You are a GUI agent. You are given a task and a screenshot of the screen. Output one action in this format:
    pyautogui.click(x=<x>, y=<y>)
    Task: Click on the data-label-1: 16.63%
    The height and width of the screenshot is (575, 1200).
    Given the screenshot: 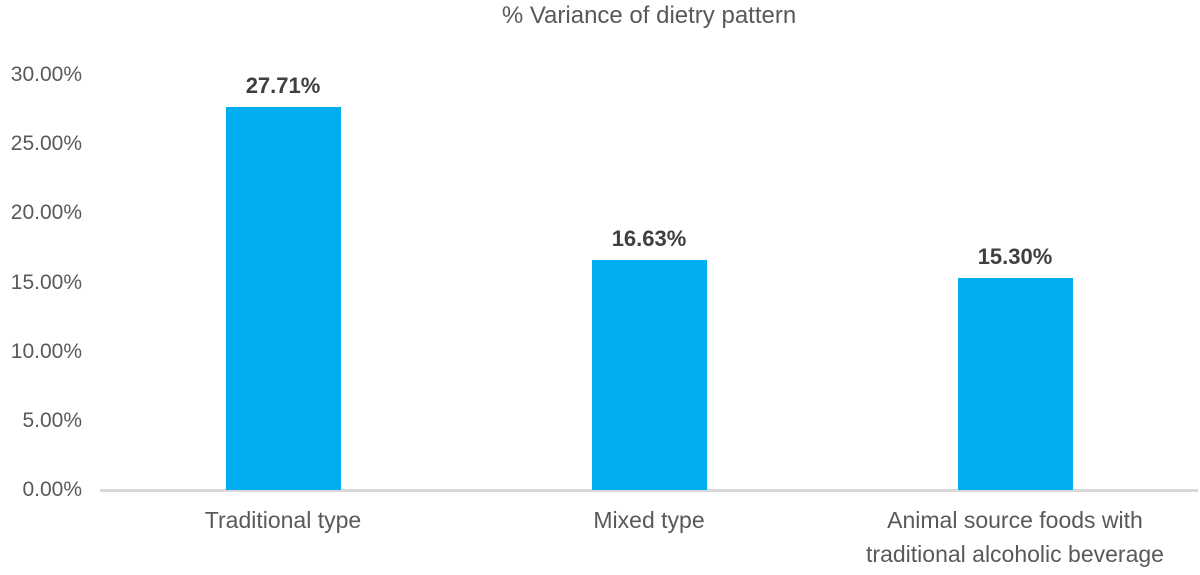 What is the action you would take?
    pyautogui.click(x=649, y=238)
    